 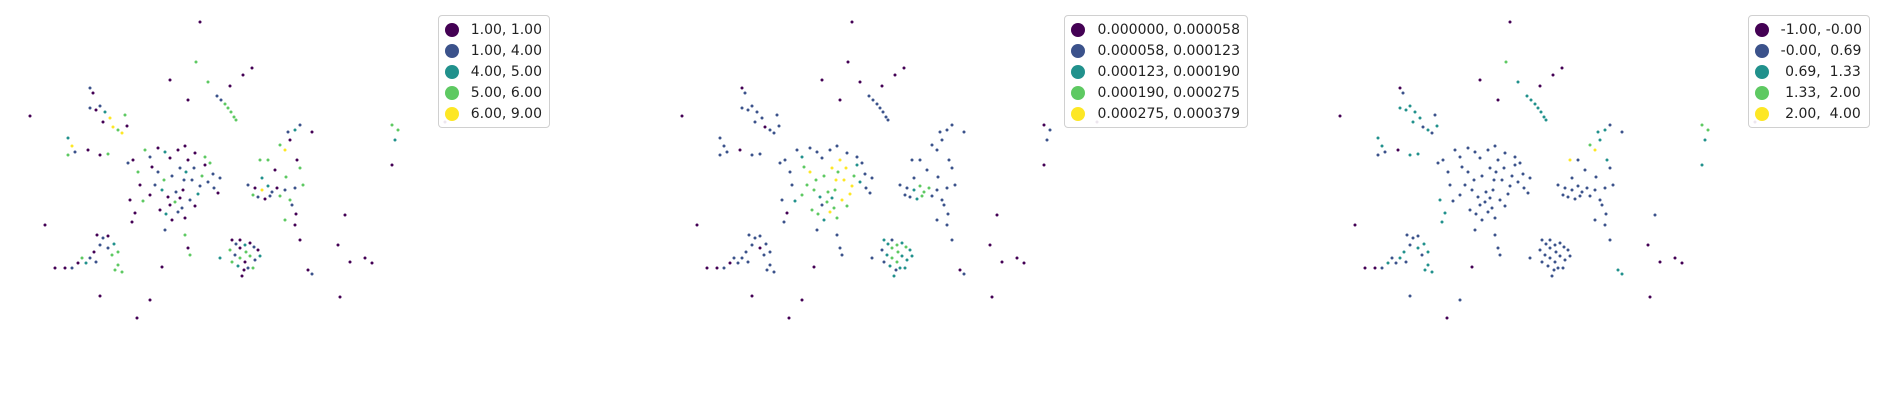 I want to click on legend-label: 1.00, 1.00, so click(x=506, y=29).